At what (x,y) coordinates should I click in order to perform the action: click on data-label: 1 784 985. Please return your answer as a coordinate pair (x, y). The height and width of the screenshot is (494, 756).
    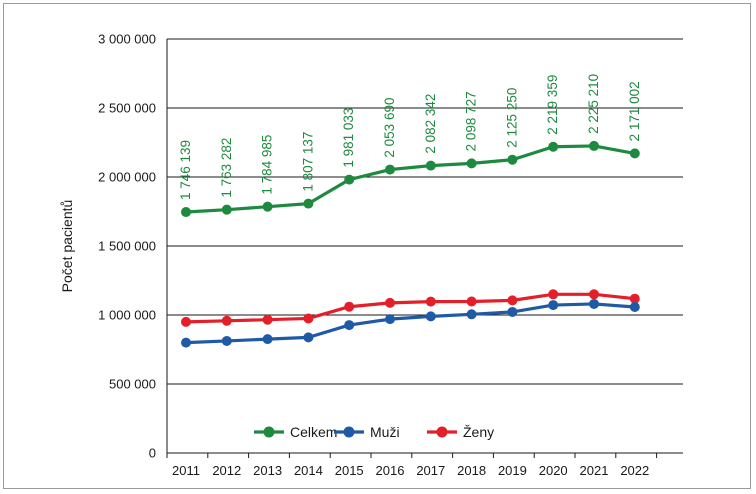
    Looking at the image, I should click on (267, 165).